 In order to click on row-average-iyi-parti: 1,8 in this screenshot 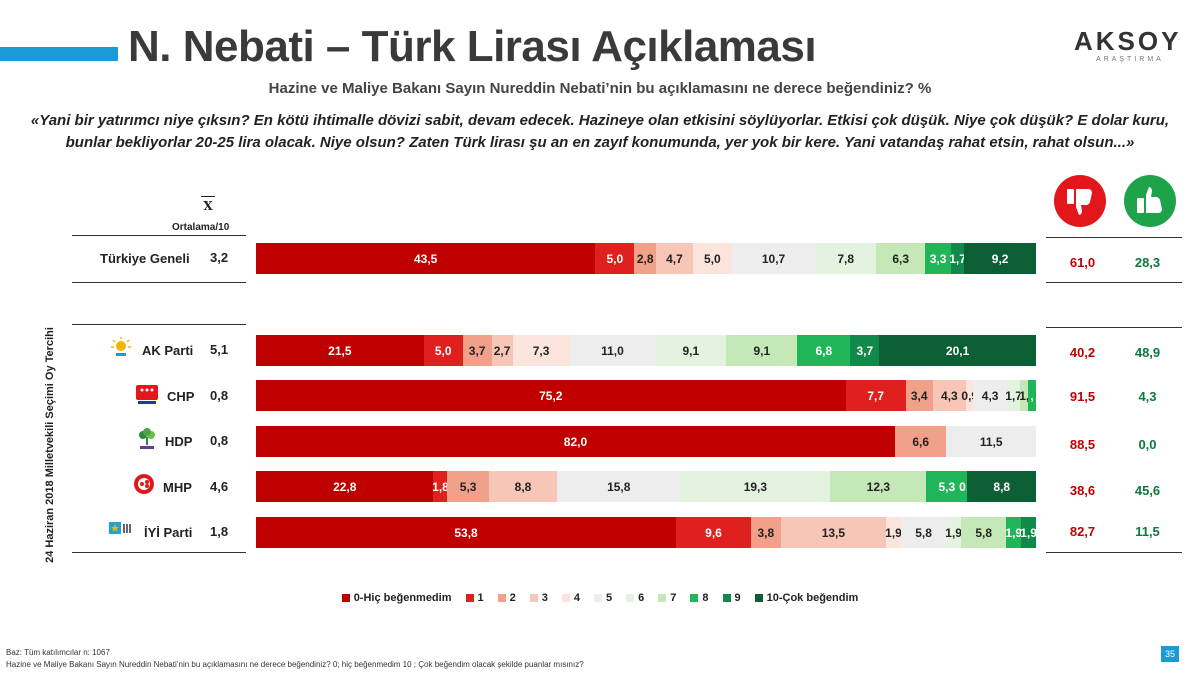, I will do `click(219, 531)`.